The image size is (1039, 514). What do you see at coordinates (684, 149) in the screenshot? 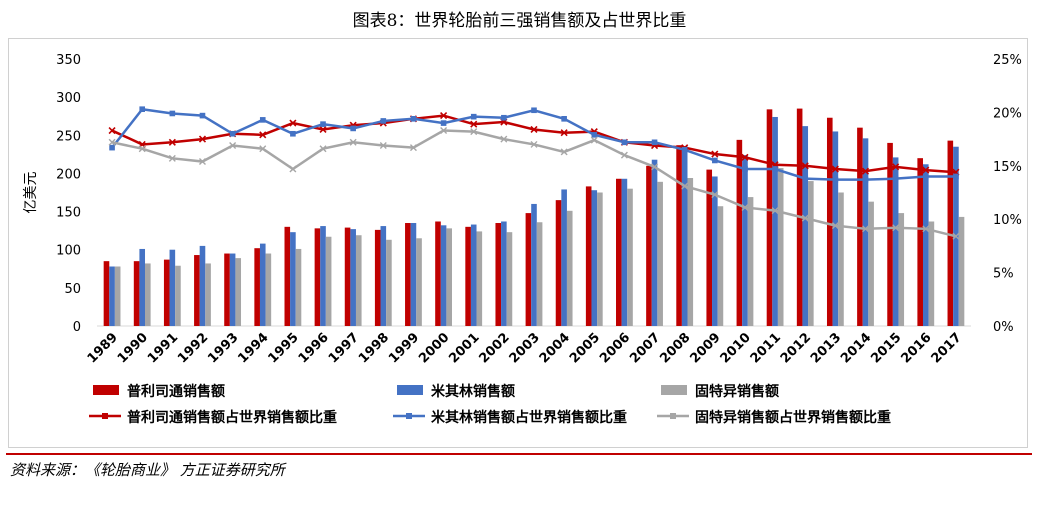
I see `line-point-1-2008` at bounding box center [684, 149].